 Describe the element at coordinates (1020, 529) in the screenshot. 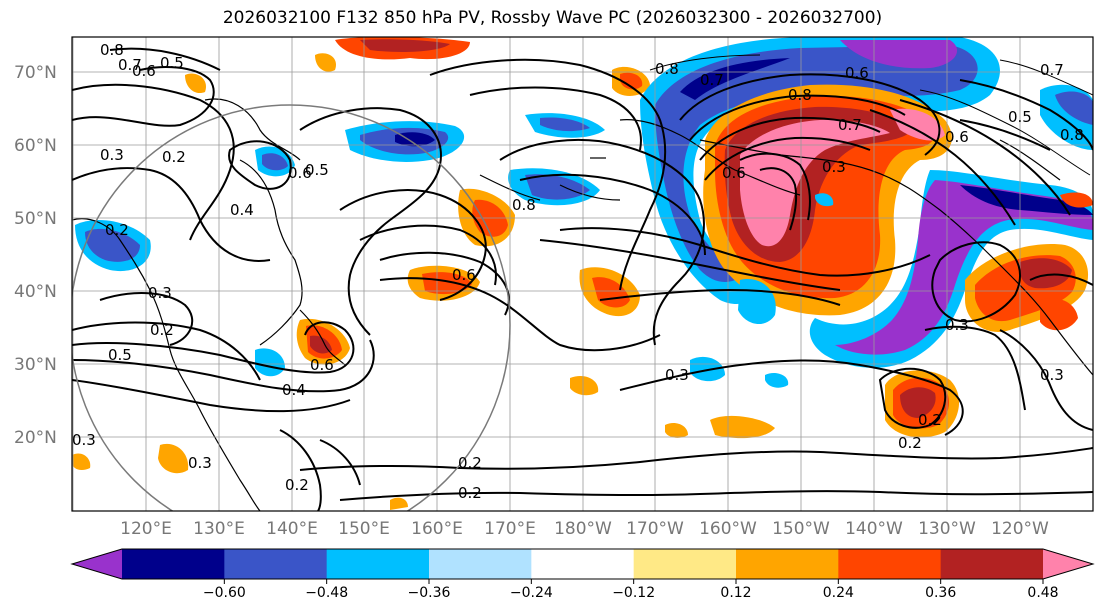

I see `lon-label: 120°W` at that location.